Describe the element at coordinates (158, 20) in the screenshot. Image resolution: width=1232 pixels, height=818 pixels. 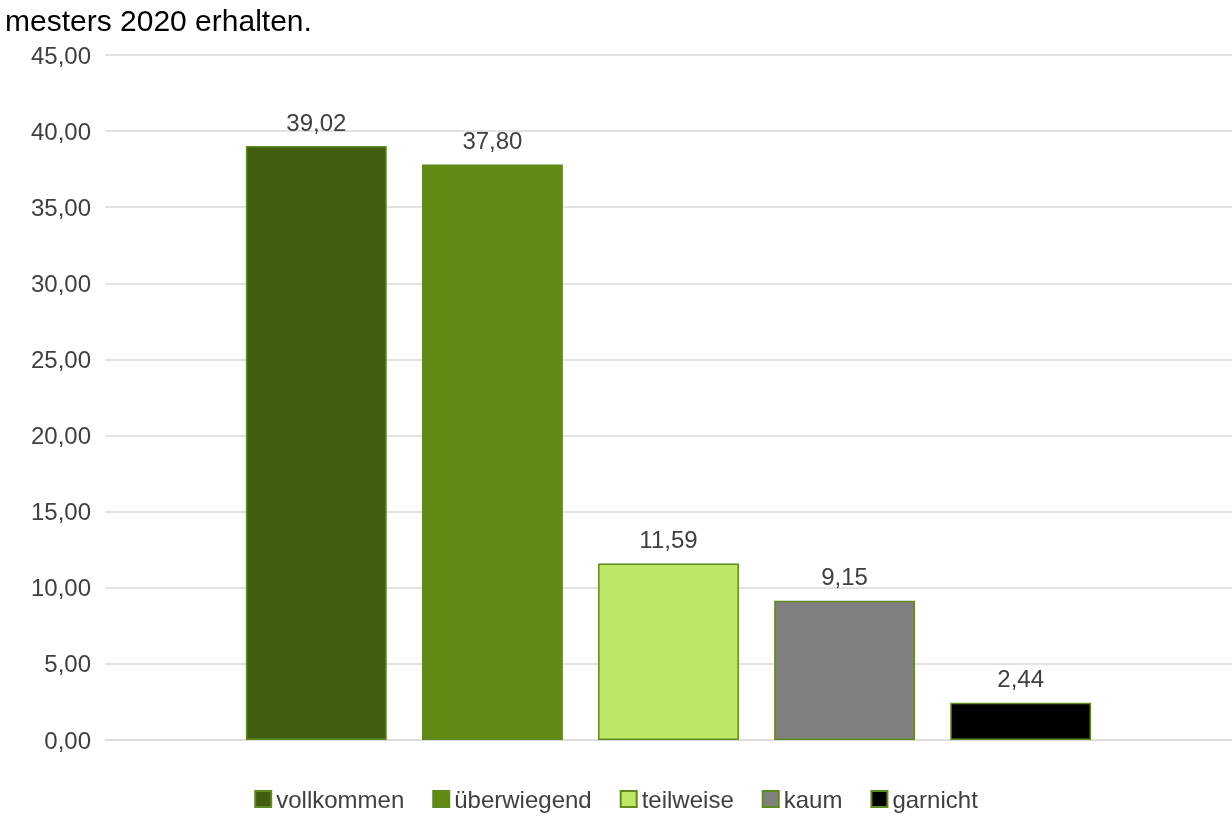
I see `chart-title: mesters 2020 erhalten.` at that location.